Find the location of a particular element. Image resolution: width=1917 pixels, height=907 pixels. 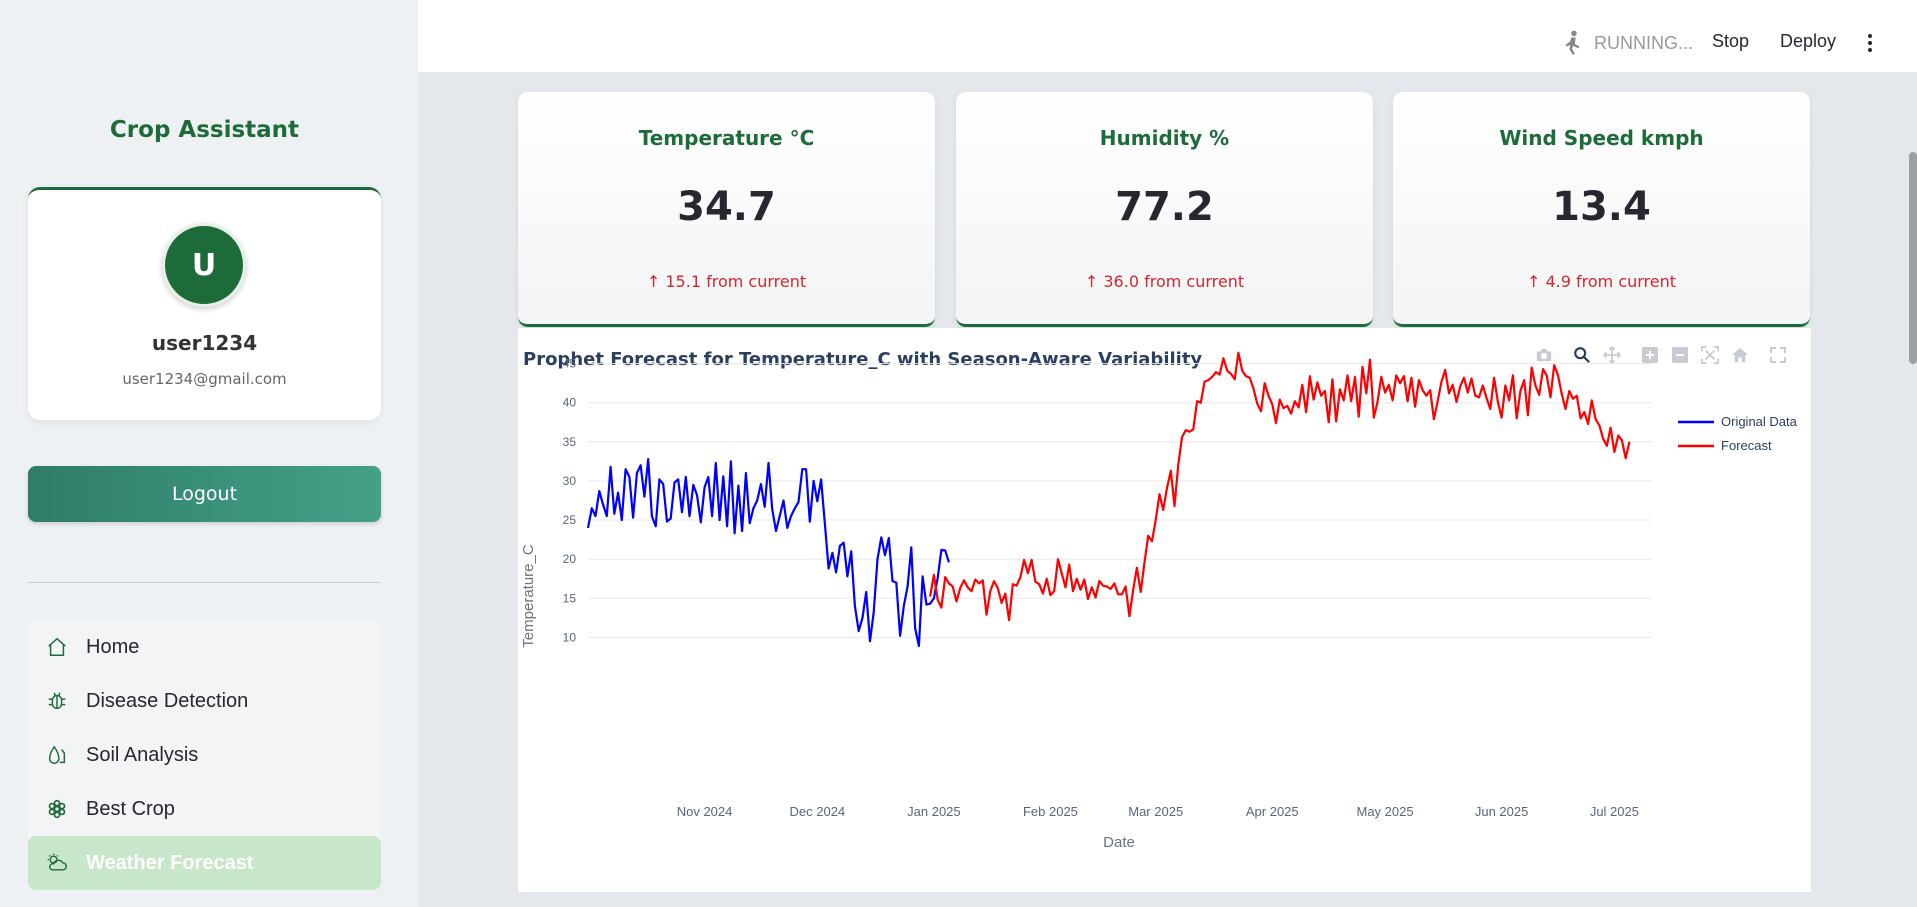

nav-item-disease-detection: Disease Detection is located at coordinates (204, 701).